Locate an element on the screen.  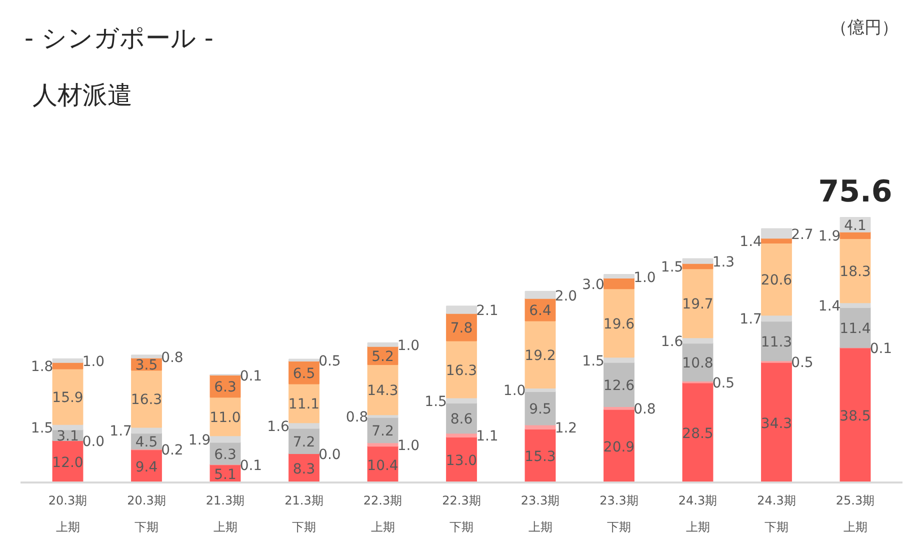
x-tick-label: 21.3期下期 is located at coordinates (304, 514).